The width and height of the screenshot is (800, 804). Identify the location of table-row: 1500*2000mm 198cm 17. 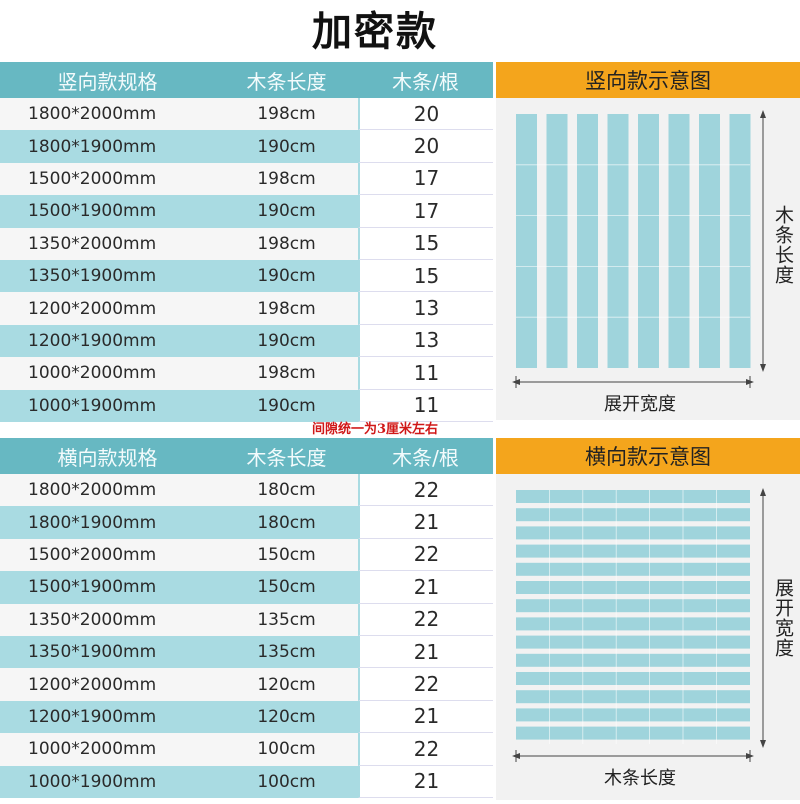
(246, 179).